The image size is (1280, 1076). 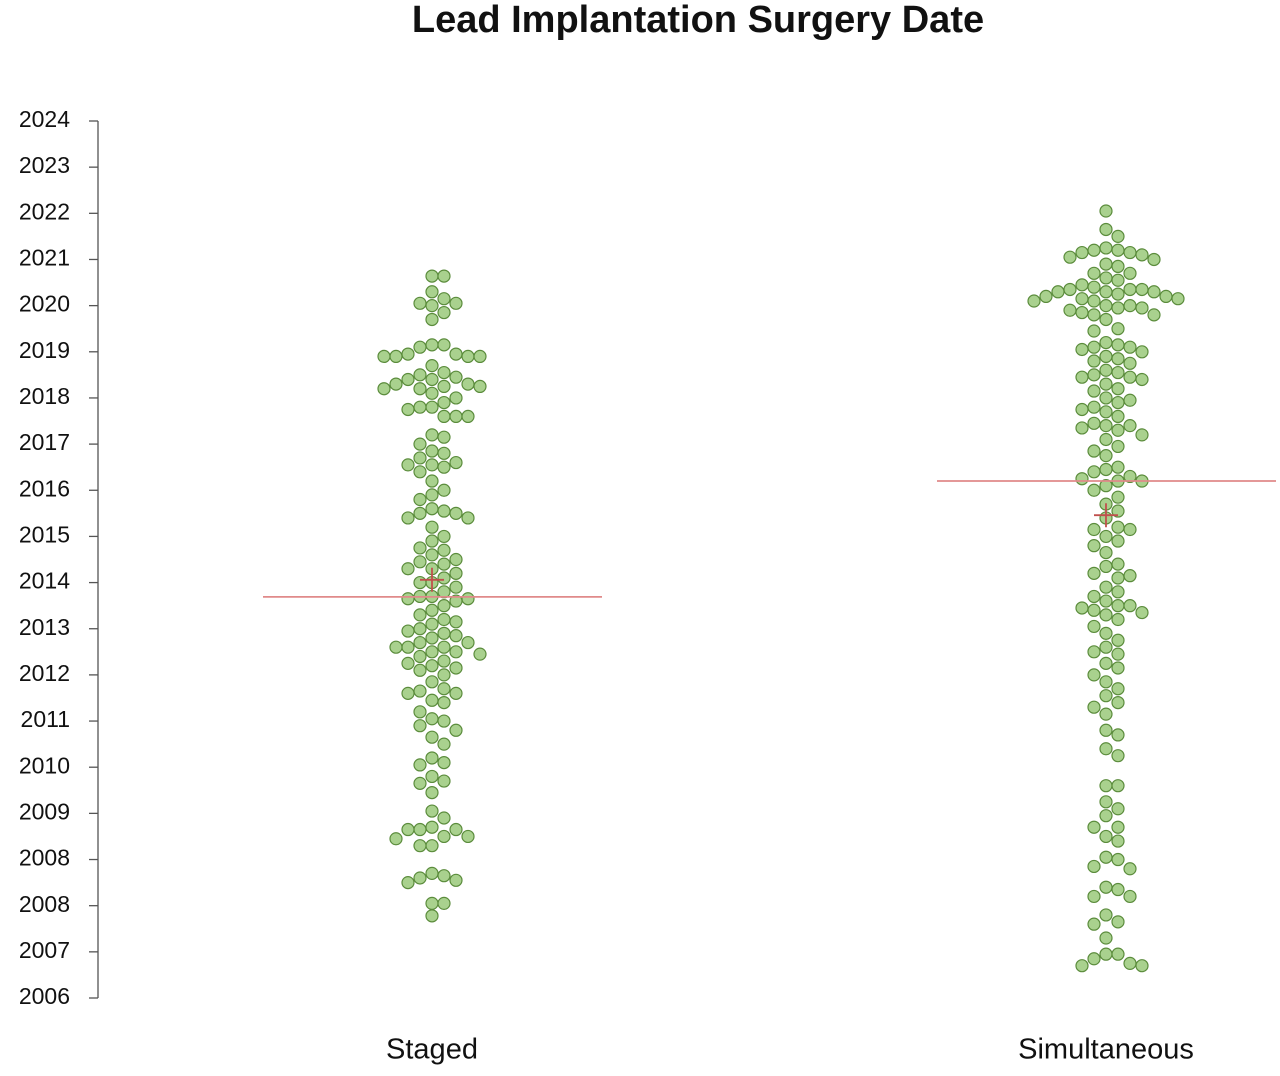 I want to click on y-tick-label: 2008, so click(x=44, y=858).